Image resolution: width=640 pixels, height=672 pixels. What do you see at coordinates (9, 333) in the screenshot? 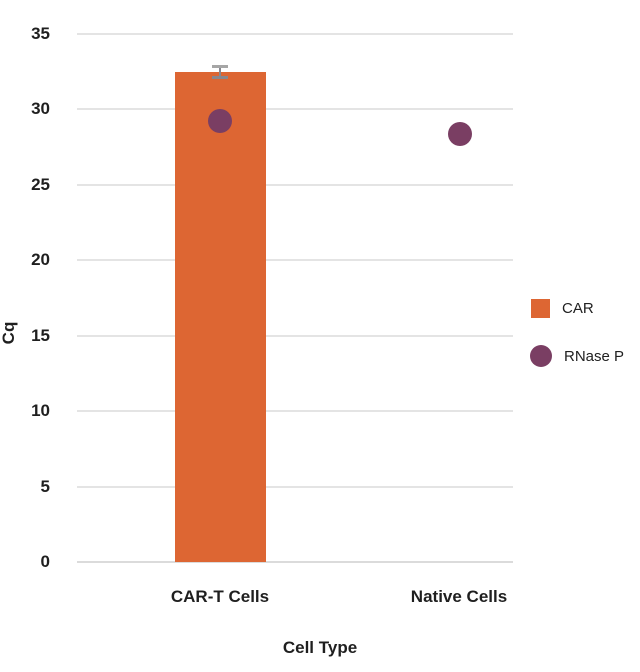
I see `y-axis-title: Cq` at bounding box center [9, 333].